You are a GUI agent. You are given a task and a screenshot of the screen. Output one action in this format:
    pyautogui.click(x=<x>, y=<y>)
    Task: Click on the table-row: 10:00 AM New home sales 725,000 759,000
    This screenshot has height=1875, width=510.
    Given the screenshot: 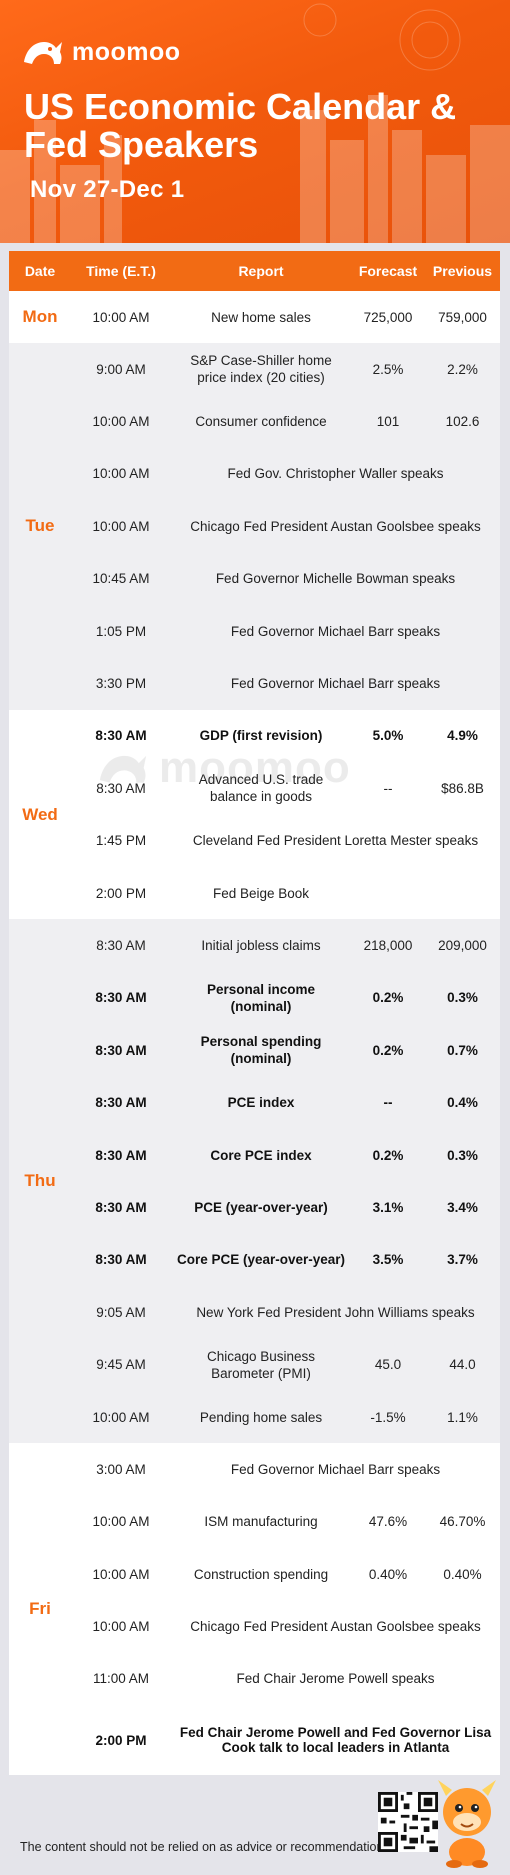 What is the action you would take?
    pyautogui.click(x=285, y=317)
    